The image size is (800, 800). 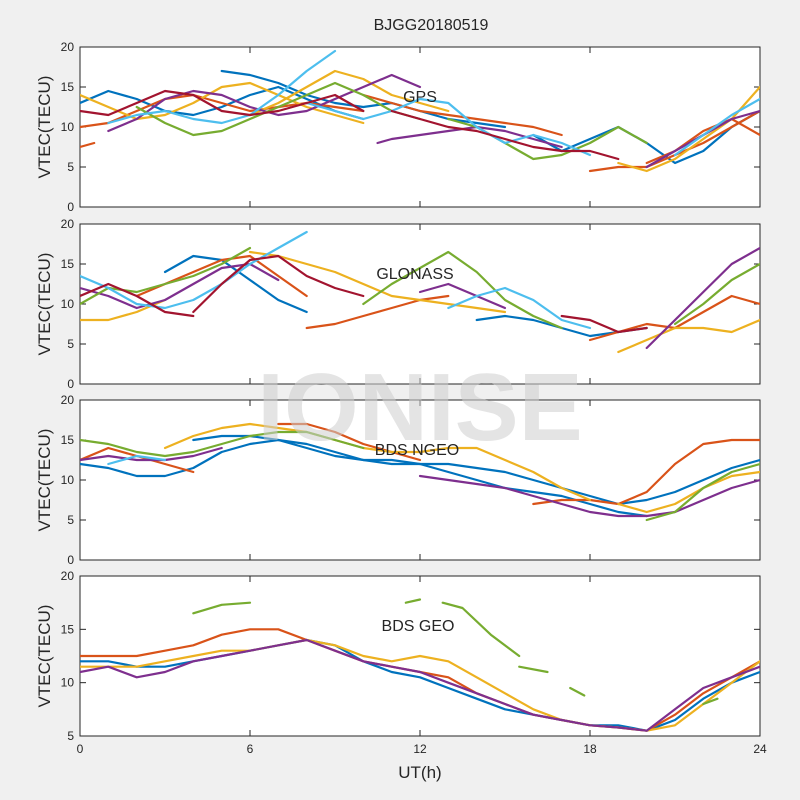 I want to click on watermark-text: IONISE, so click(x=419, y=407).